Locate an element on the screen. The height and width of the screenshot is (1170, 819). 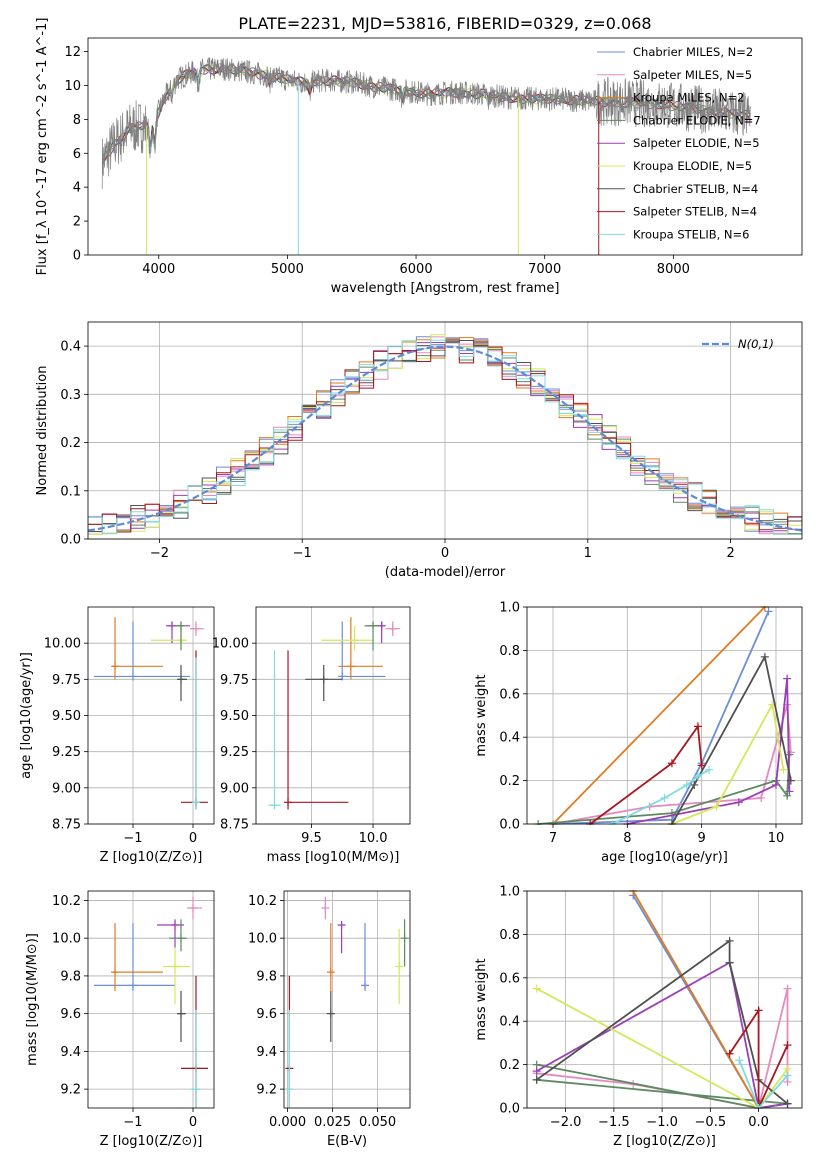
x-tick-label: −1 is located at coordinates (302, 553).